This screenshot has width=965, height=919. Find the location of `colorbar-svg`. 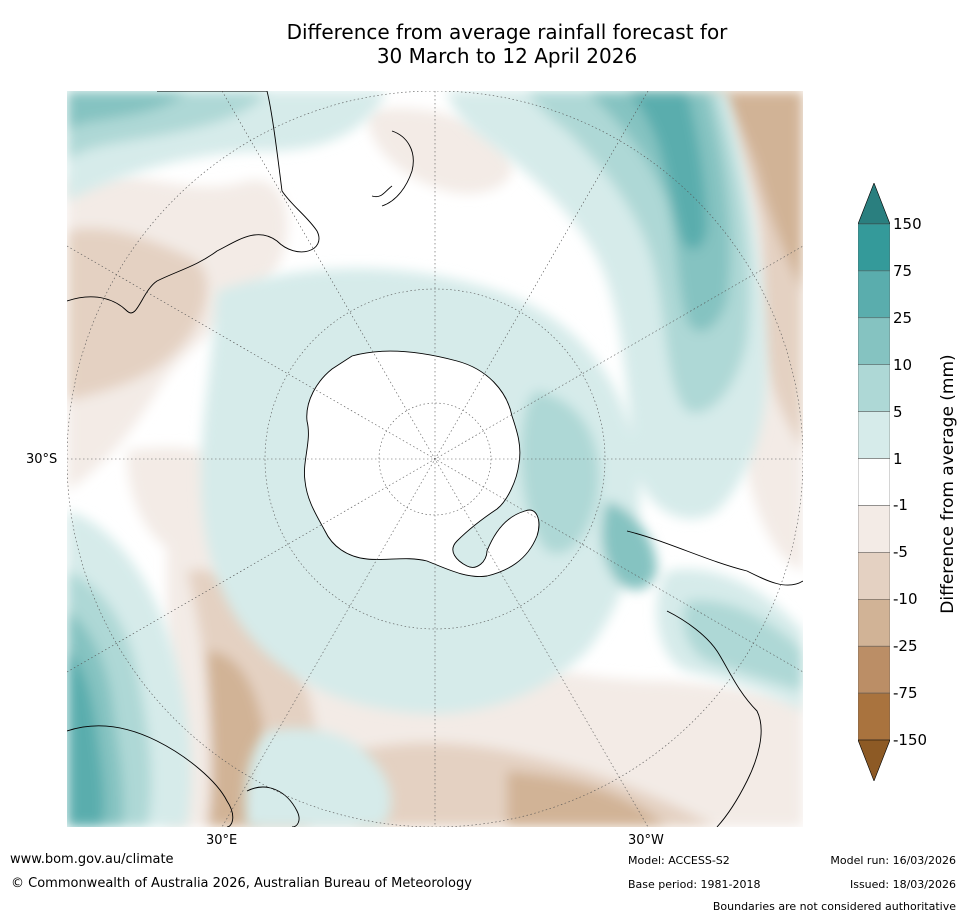

colorbar-svg is located at coordinates (874, 482).